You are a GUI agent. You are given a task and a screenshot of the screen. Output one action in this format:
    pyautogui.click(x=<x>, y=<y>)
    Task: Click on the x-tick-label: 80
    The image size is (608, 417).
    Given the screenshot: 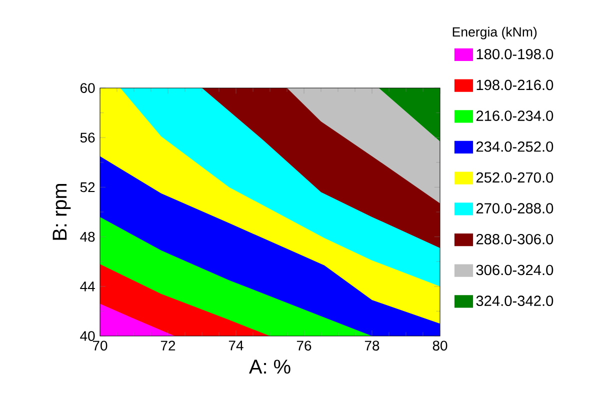 What is the action you would take?
    pyautogui.click(x=440, y=345)
    